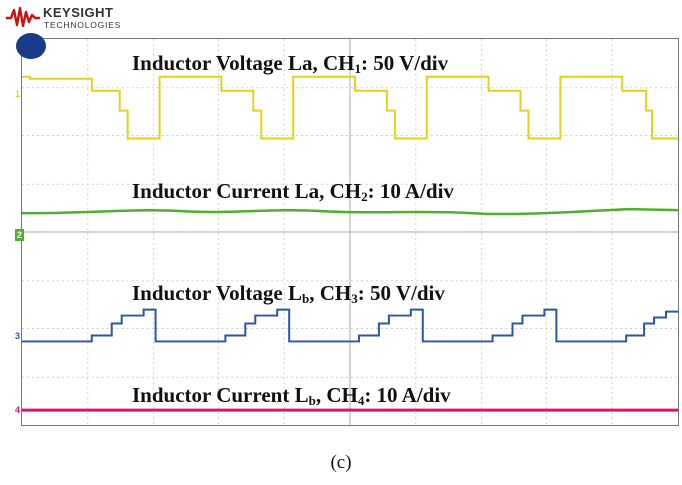  Describe the element at coordinates (83, 25) in the screenshot. I see `brand-subtitle: TECHNOLOGIES` at that location.